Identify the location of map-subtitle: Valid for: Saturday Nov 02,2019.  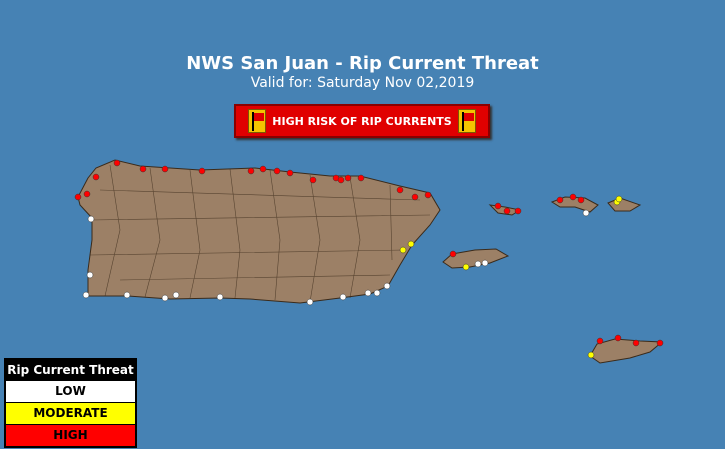
(362, 83).